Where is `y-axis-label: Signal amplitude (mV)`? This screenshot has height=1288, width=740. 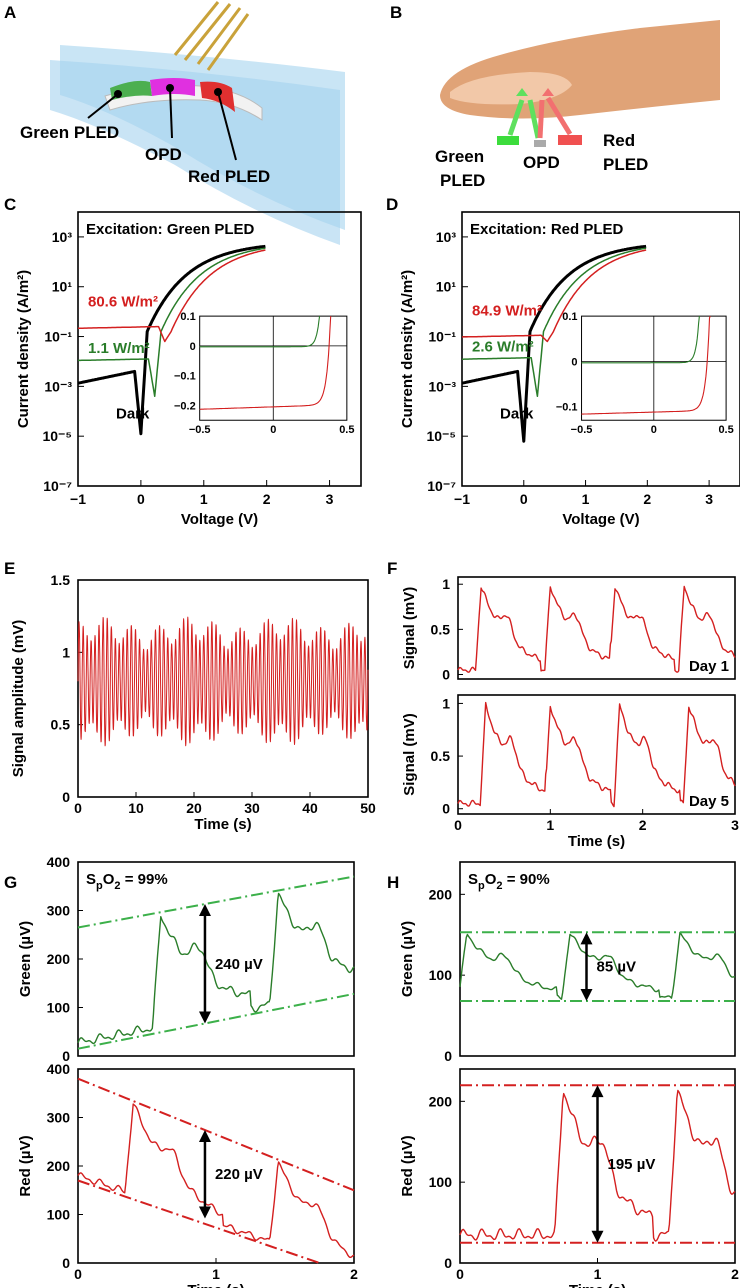
y-axis-label: Signal amplitude (mV) is located at coordinates (18, 699).